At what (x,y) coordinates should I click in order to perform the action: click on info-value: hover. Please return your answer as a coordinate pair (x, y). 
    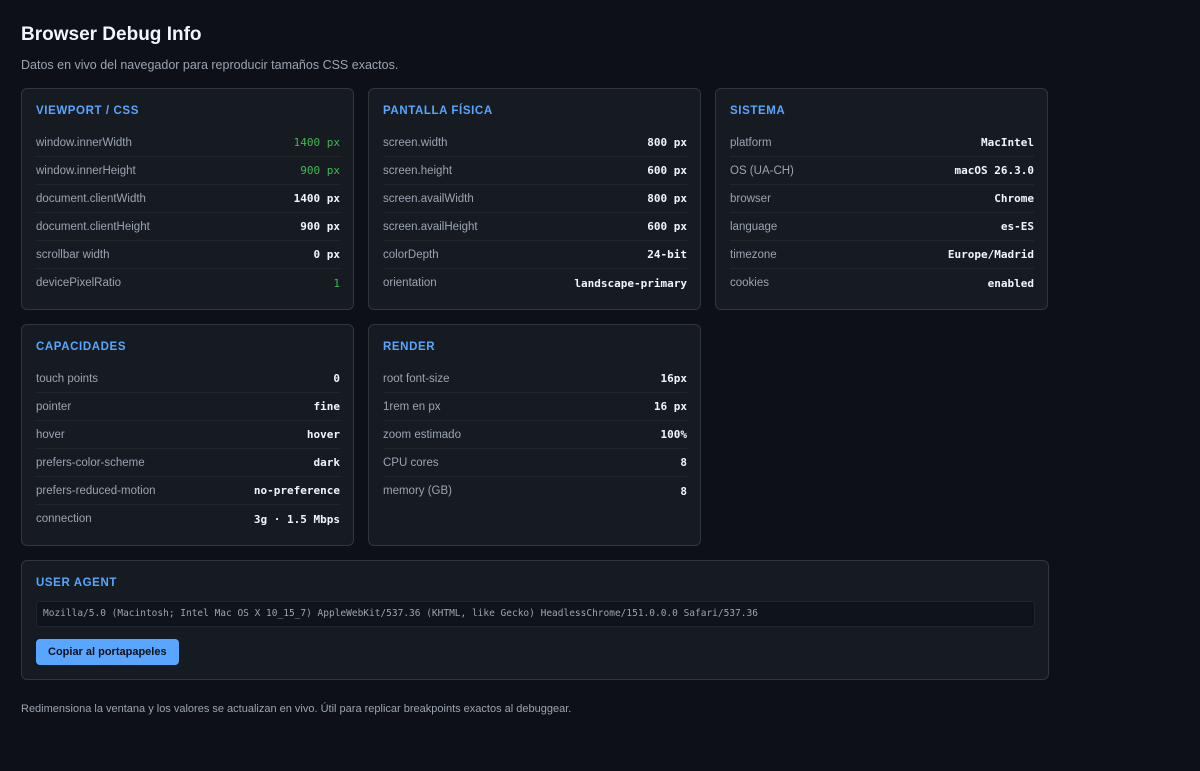
    Looking at the image, I should click on (323, 434).